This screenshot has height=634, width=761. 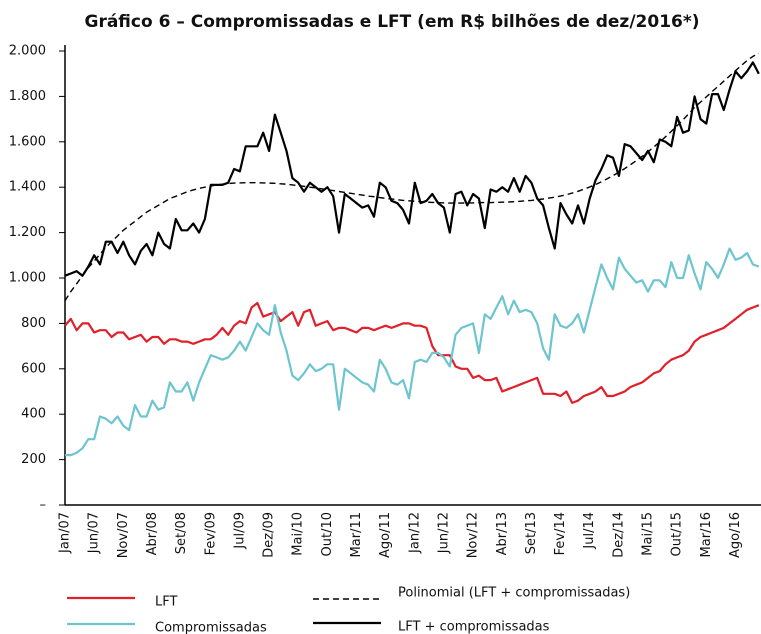 I want to click on x-tick-label: Jun/12, so click(x=443, y=533).